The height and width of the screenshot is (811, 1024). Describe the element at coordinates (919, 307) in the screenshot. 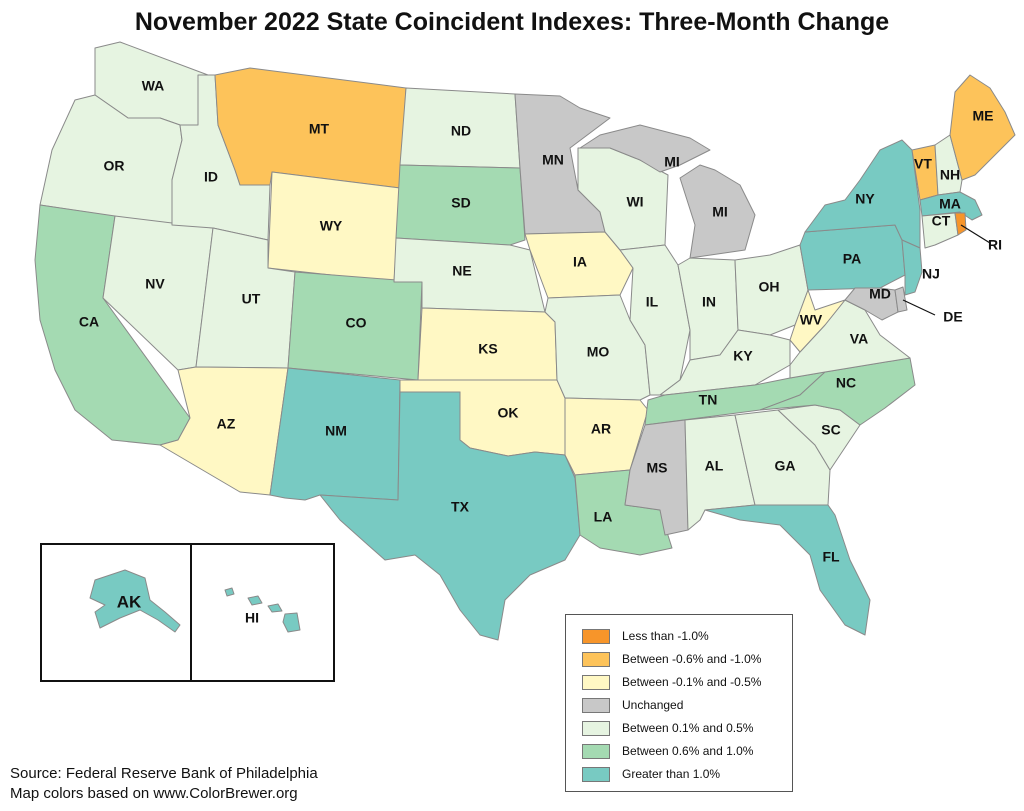

I see `de-leader-line` at that location.